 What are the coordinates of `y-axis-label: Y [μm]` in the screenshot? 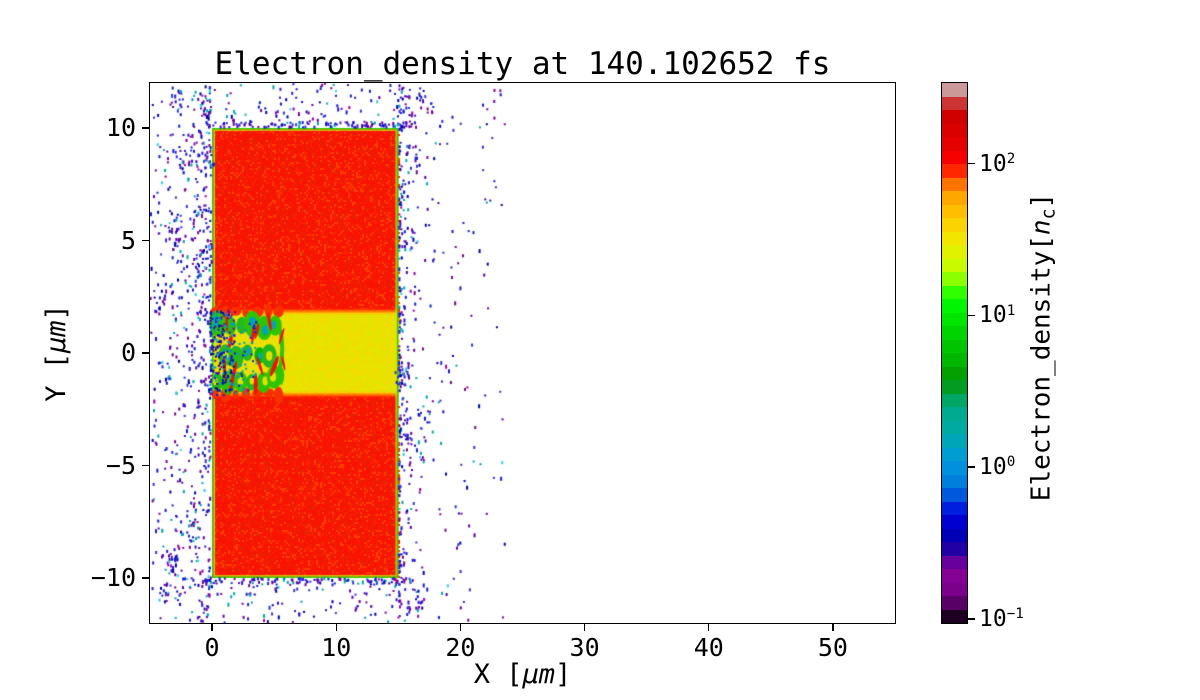 It's located at (56, 353).